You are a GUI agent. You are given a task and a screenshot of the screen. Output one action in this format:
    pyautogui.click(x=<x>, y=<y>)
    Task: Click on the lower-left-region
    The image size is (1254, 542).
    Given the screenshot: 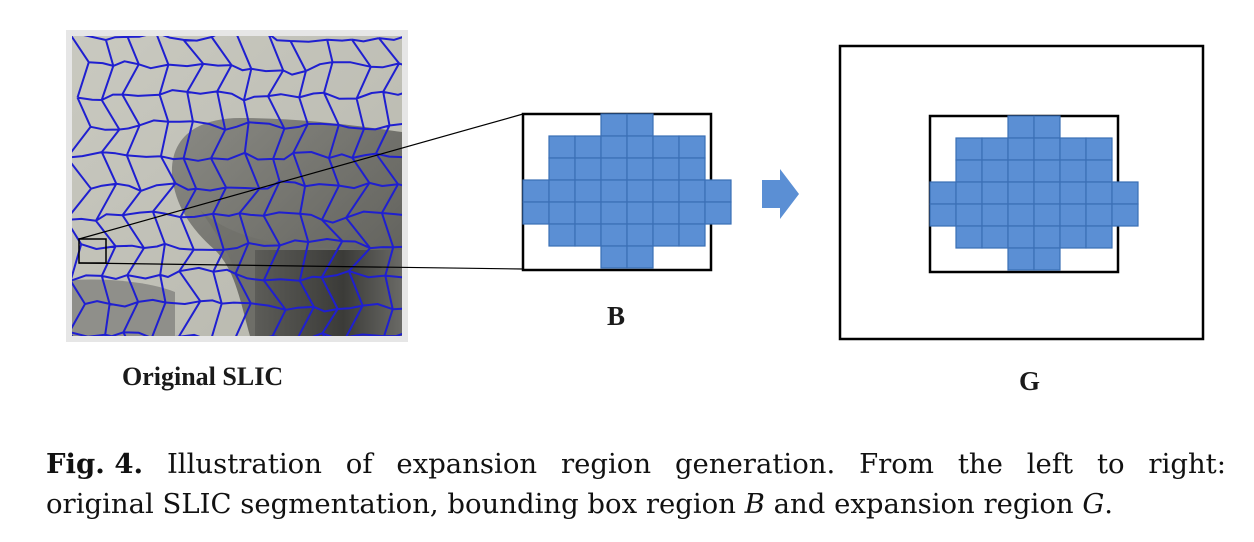 What is the action you would take?
    pyautogui.click(x=123, y=307)
    